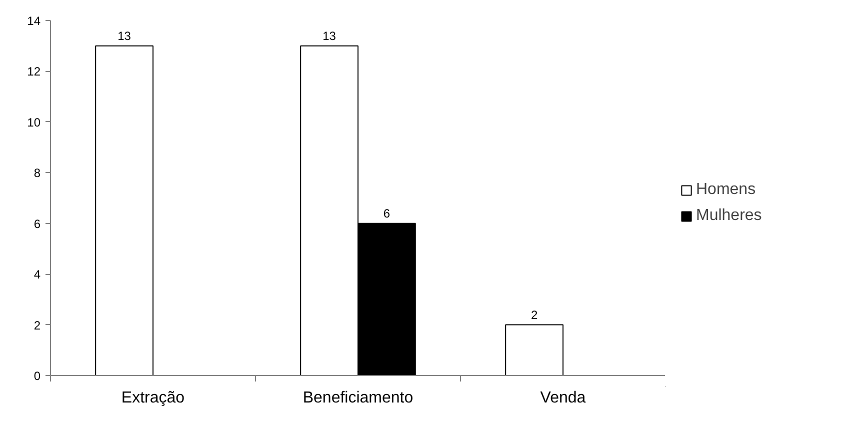 The width and height of the screenshot is (846, 426). Describe the element at coordinates (729, 216) in the screenshot. I see `legend-label: Mulheres` at that location.